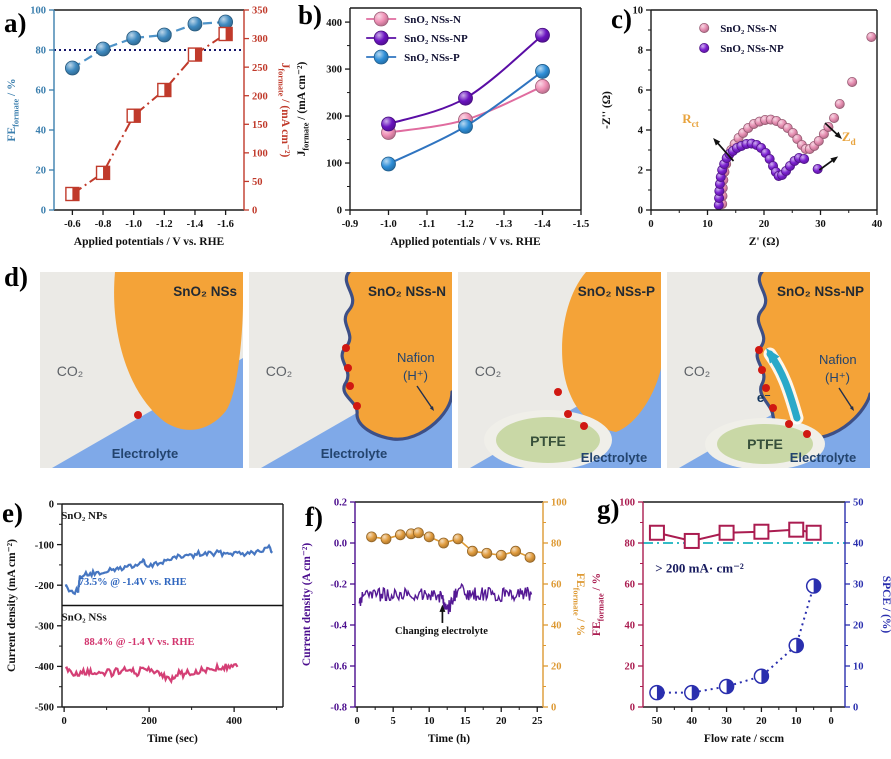  I want to click on svg-text: SnO₂ NSs-NP, so click(820, 291).